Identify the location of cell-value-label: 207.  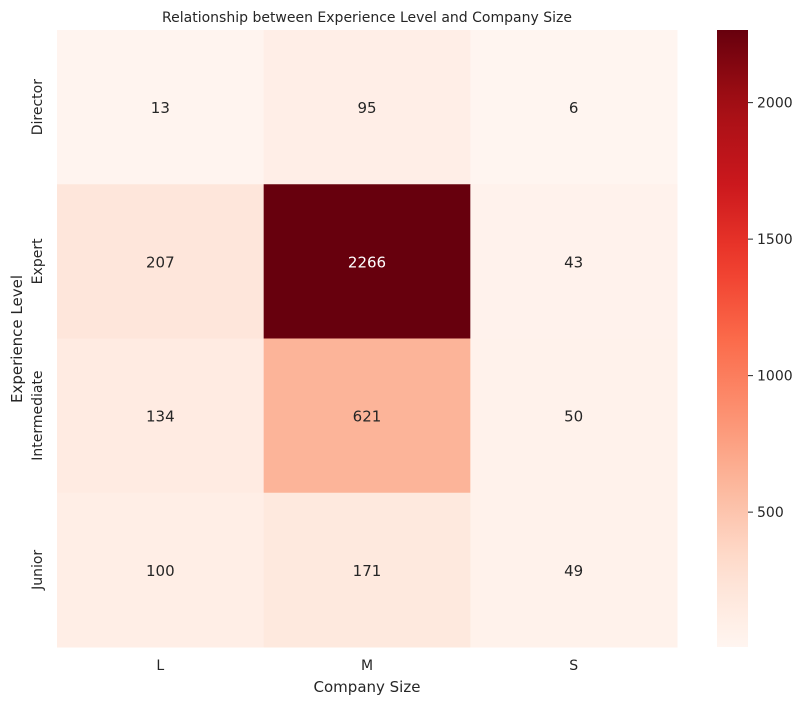
(160, 262).